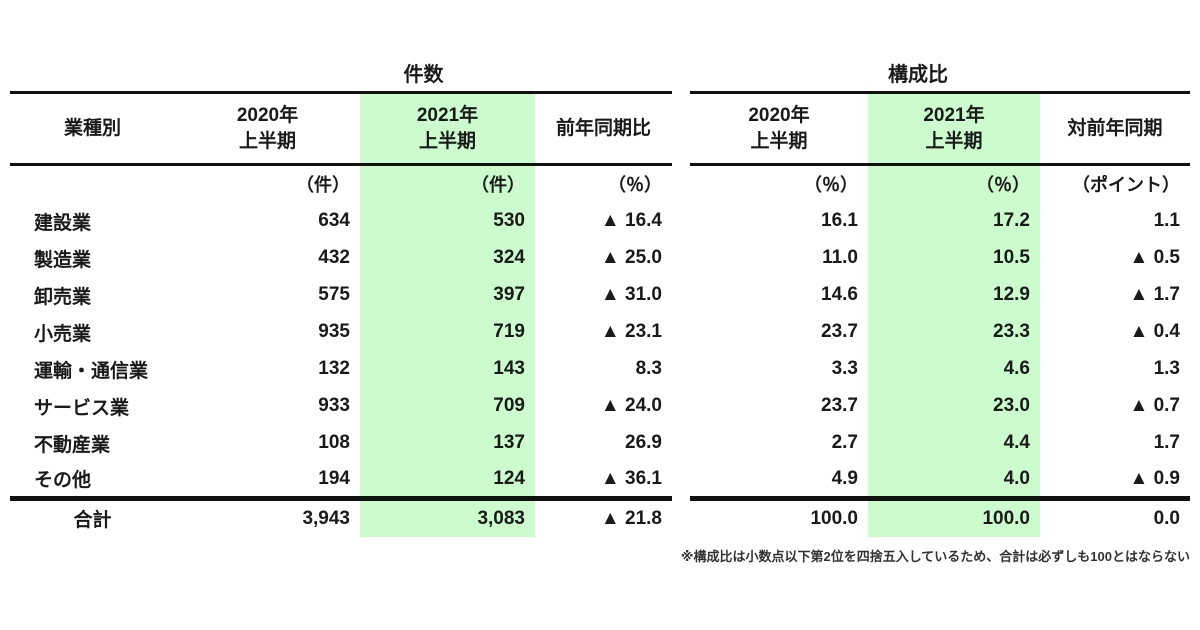 This screenshot has width=1200, height=630. Describe the element at coordinates (631, 257) in the screenshot. I see `cell-yoy: ▲ 25.0` at that location.